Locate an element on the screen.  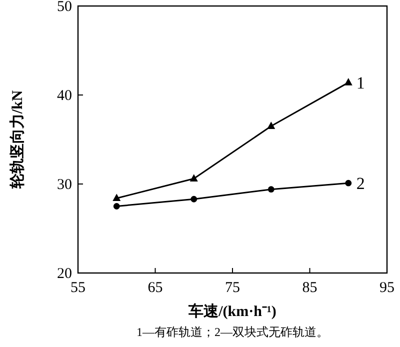
y-tick-label: 40 is located at coordinates (64, 96).